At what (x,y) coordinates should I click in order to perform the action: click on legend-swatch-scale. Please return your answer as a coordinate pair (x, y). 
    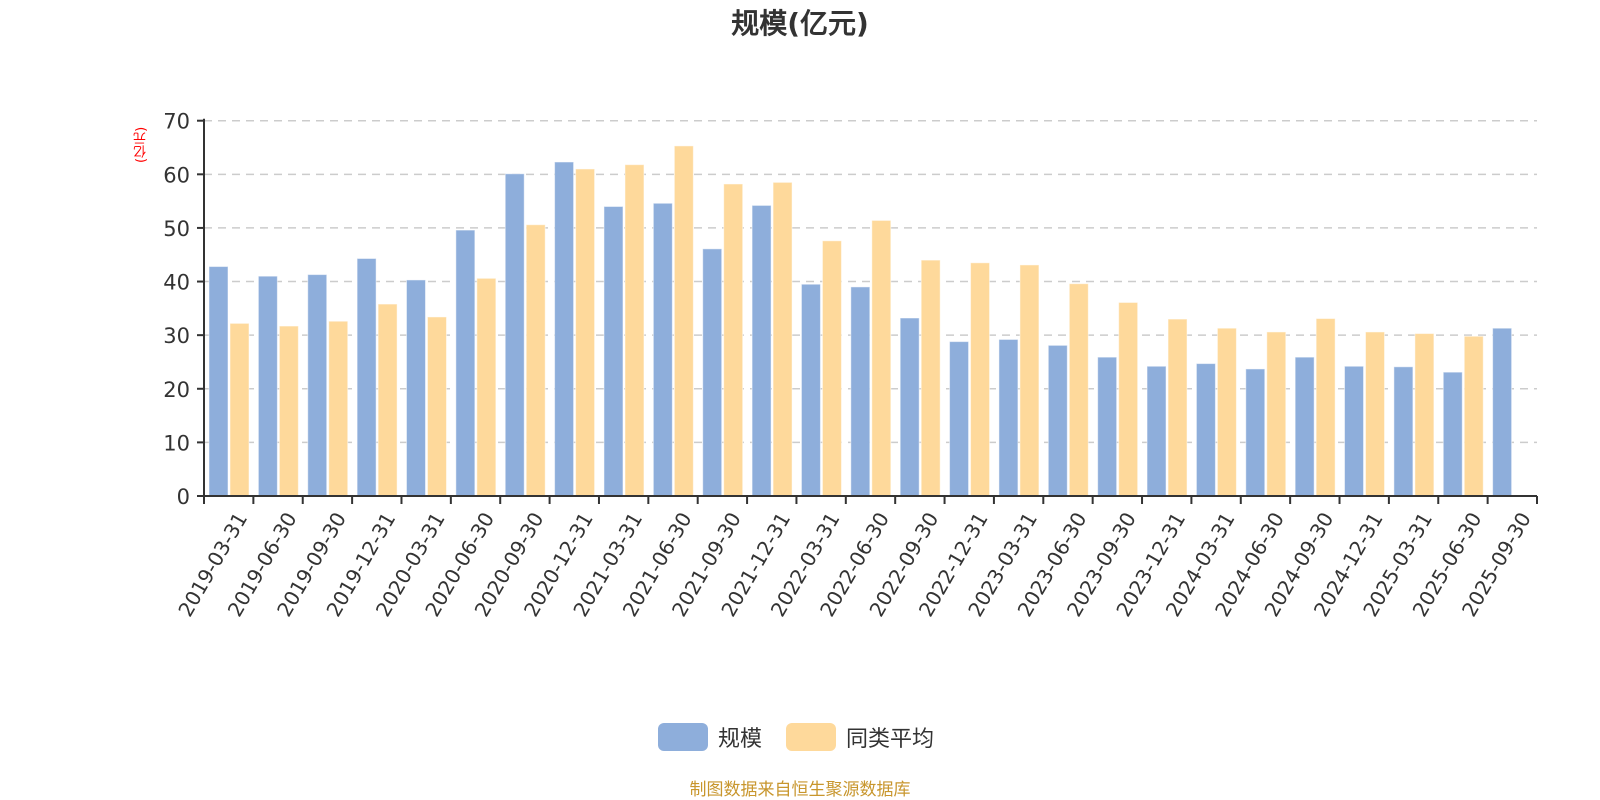
    Looking at the image, I should click on (683, 737).